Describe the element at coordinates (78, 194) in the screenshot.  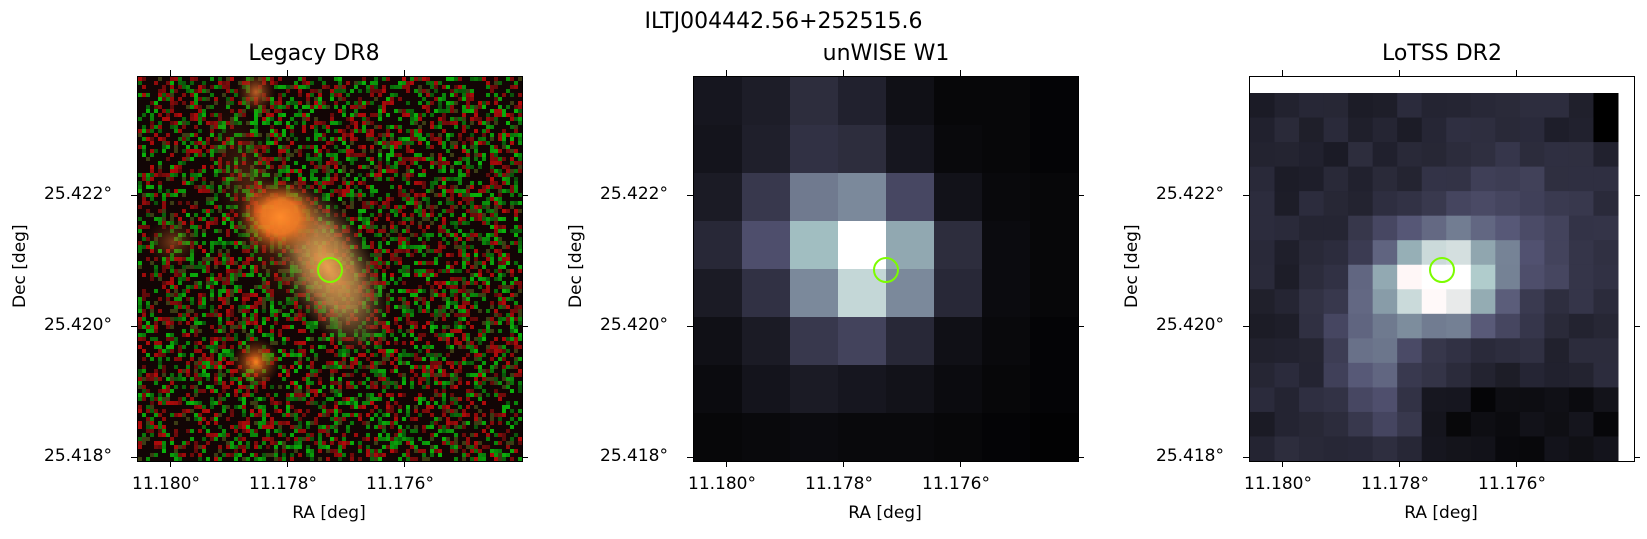
I see `legacy-ytick-label: 25.422°` at that location.